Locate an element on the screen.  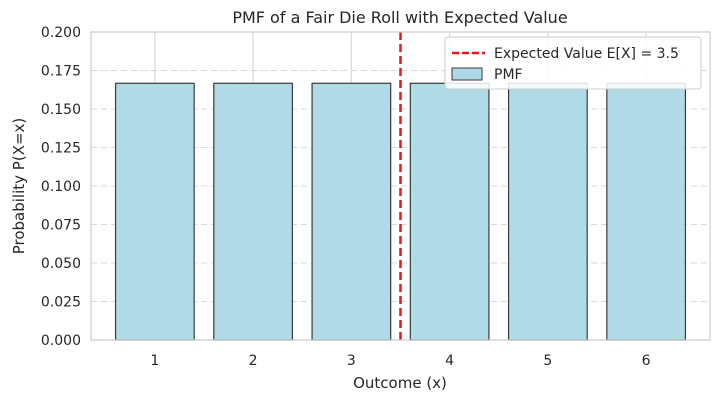
x-axis-label: Outcome (x) is located at coordinates (400, 383).